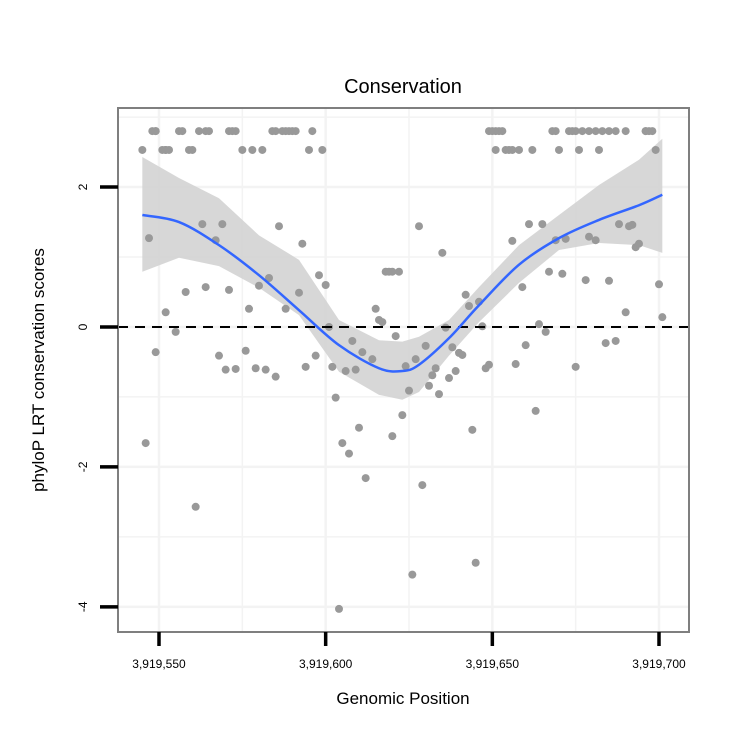  I want to click on y-axis-label: phyloP LRT conservation scores, so click(38, 370).